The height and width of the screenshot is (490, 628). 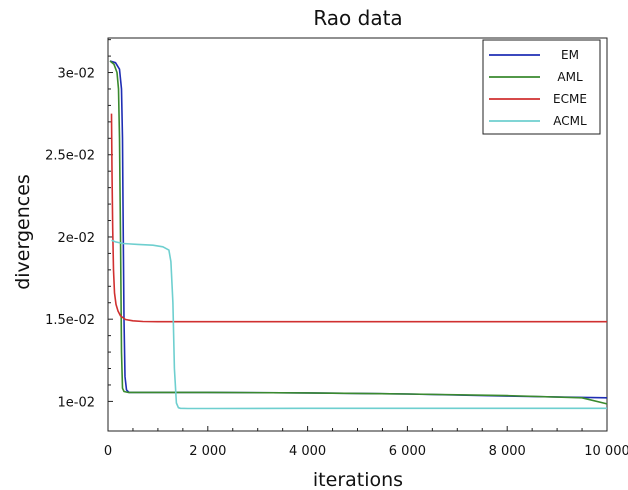 What do you see at coordinates (70, 320) in the screenshot?
I see `y-tick-label: 1.5e-02` at bounding box center [70, 320].